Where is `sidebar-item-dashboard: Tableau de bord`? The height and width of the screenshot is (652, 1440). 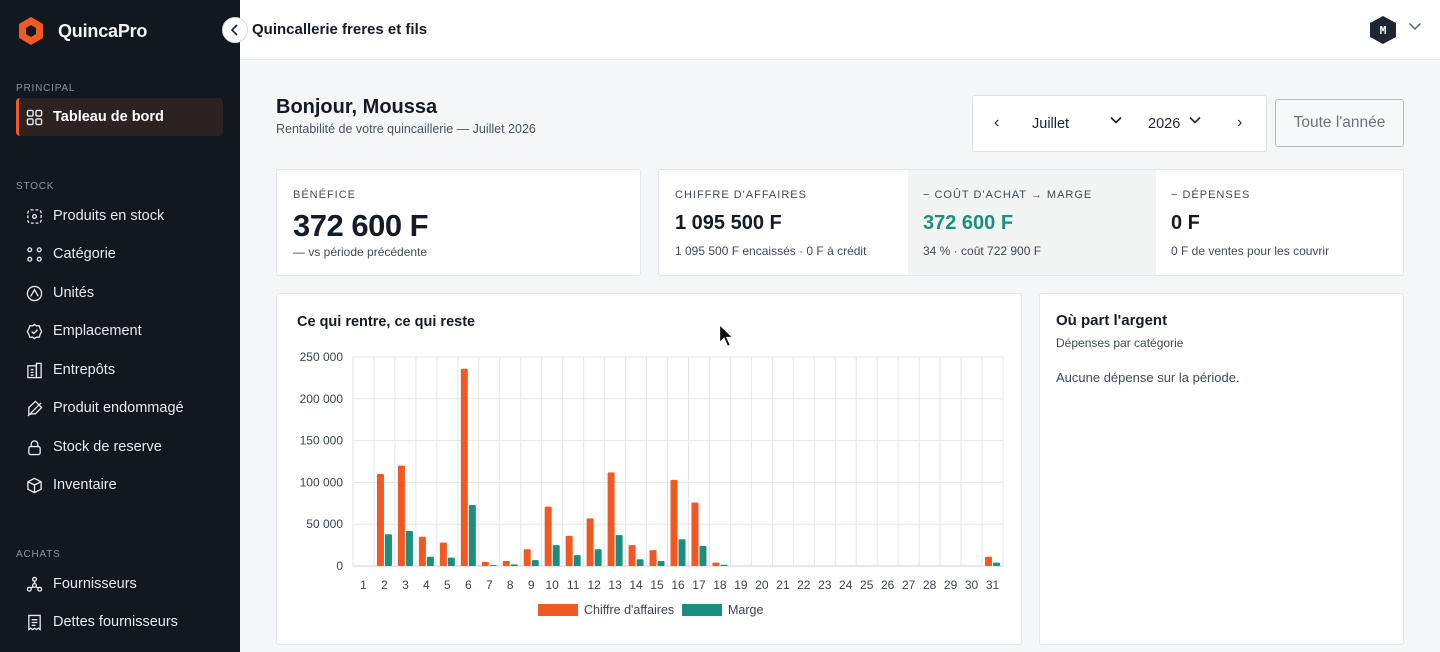
sidebar-item-dashboard: Tableau de bord is located at coordinates (119, 117).